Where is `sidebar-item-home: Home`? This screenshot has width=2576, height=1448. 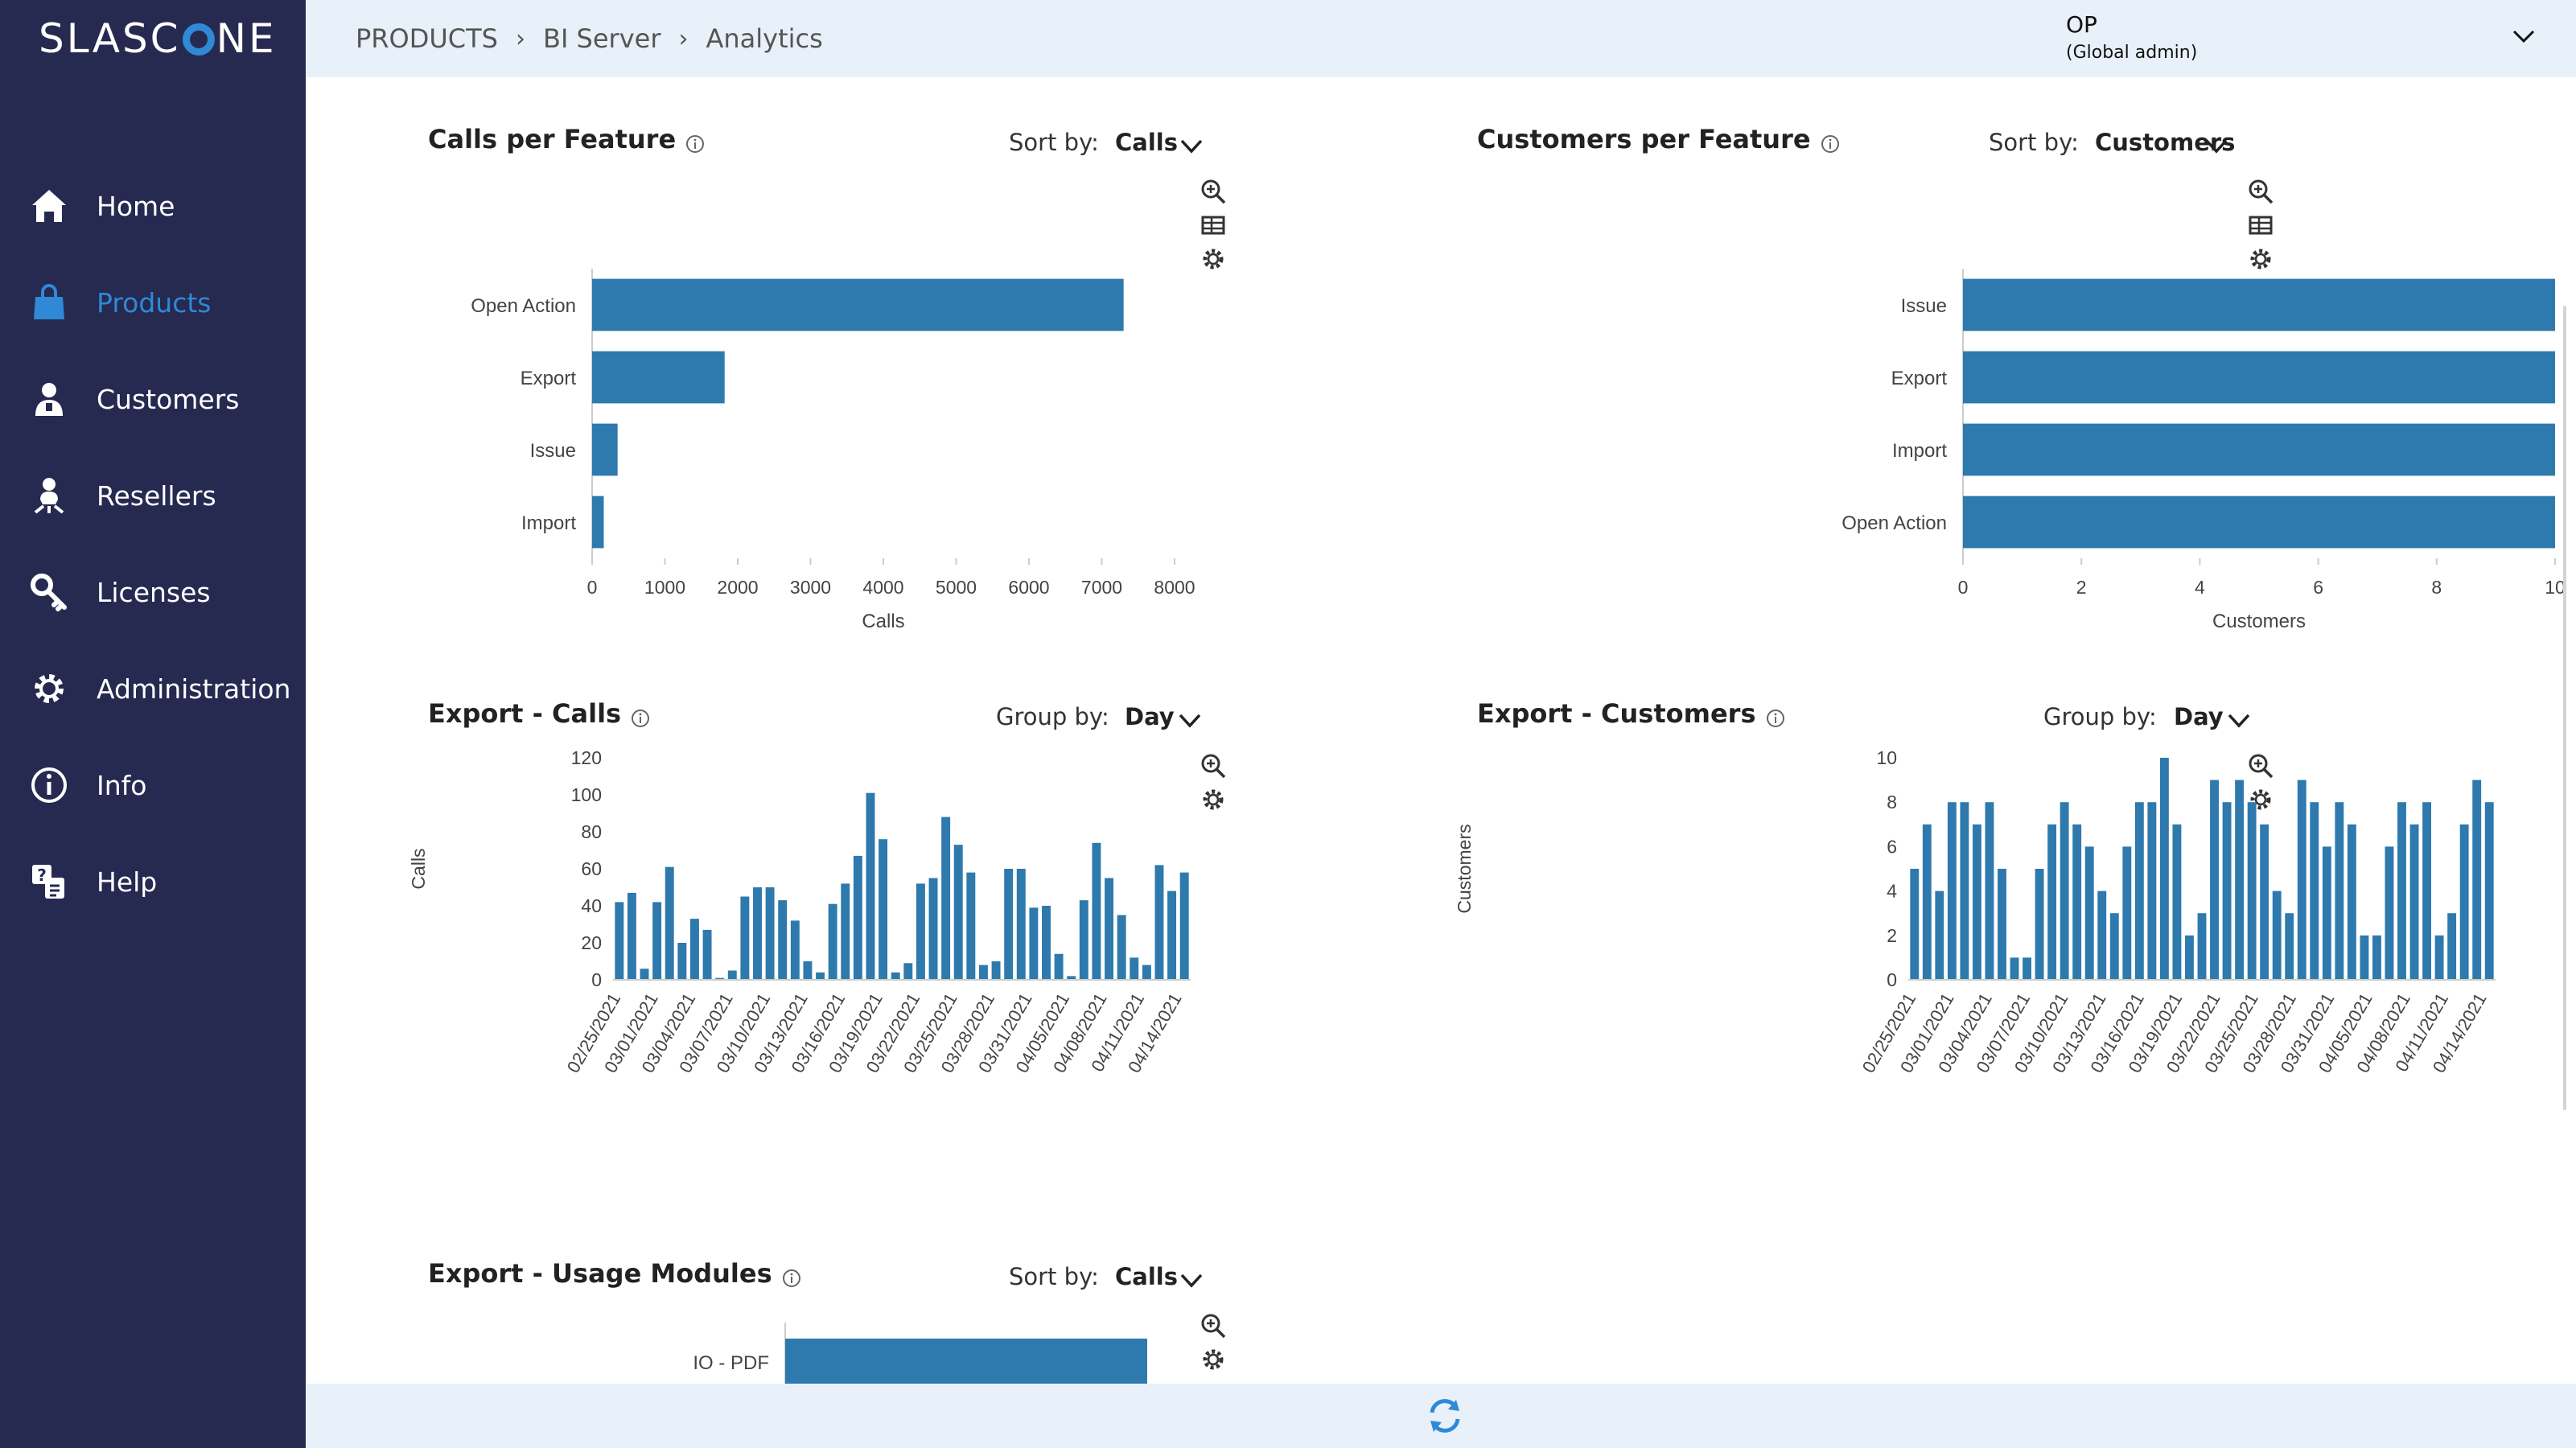 sidebar-item-home: Home is located at coordinates (153, 206).